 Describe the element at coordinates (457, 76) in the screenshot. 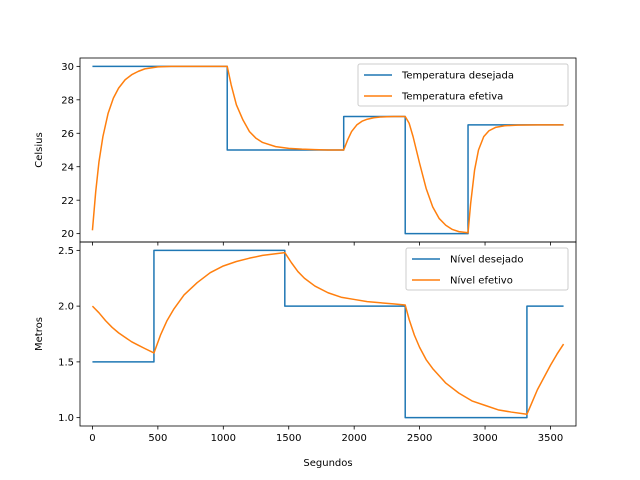

I see `temperature-legend-label-desired: Temperatura desejada` at that location.